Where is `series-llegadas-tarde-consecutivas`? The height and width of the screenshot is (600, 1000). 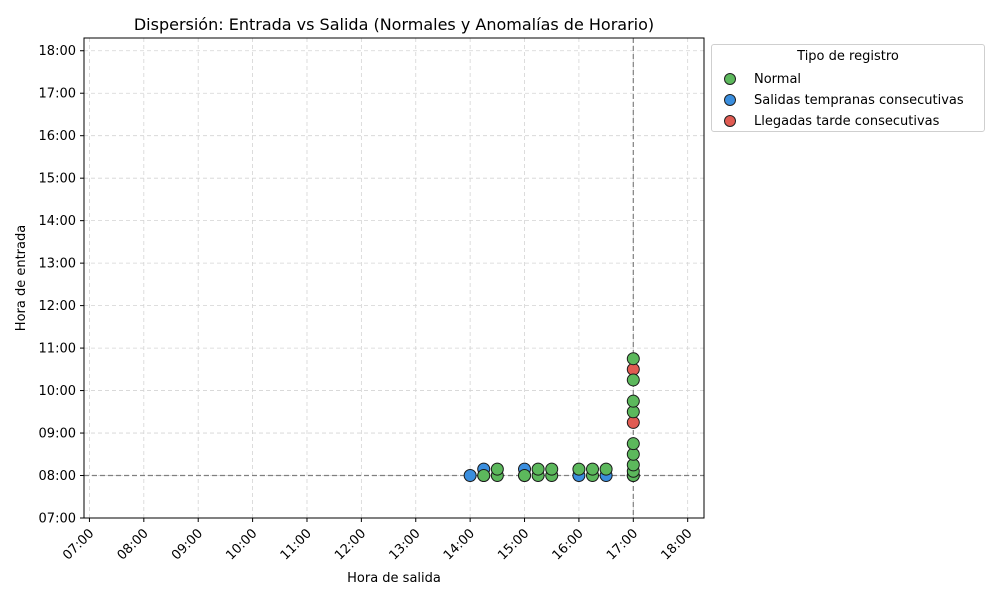 series-llegadas-tarde-consecutivas is located at coordinates (633, 395).